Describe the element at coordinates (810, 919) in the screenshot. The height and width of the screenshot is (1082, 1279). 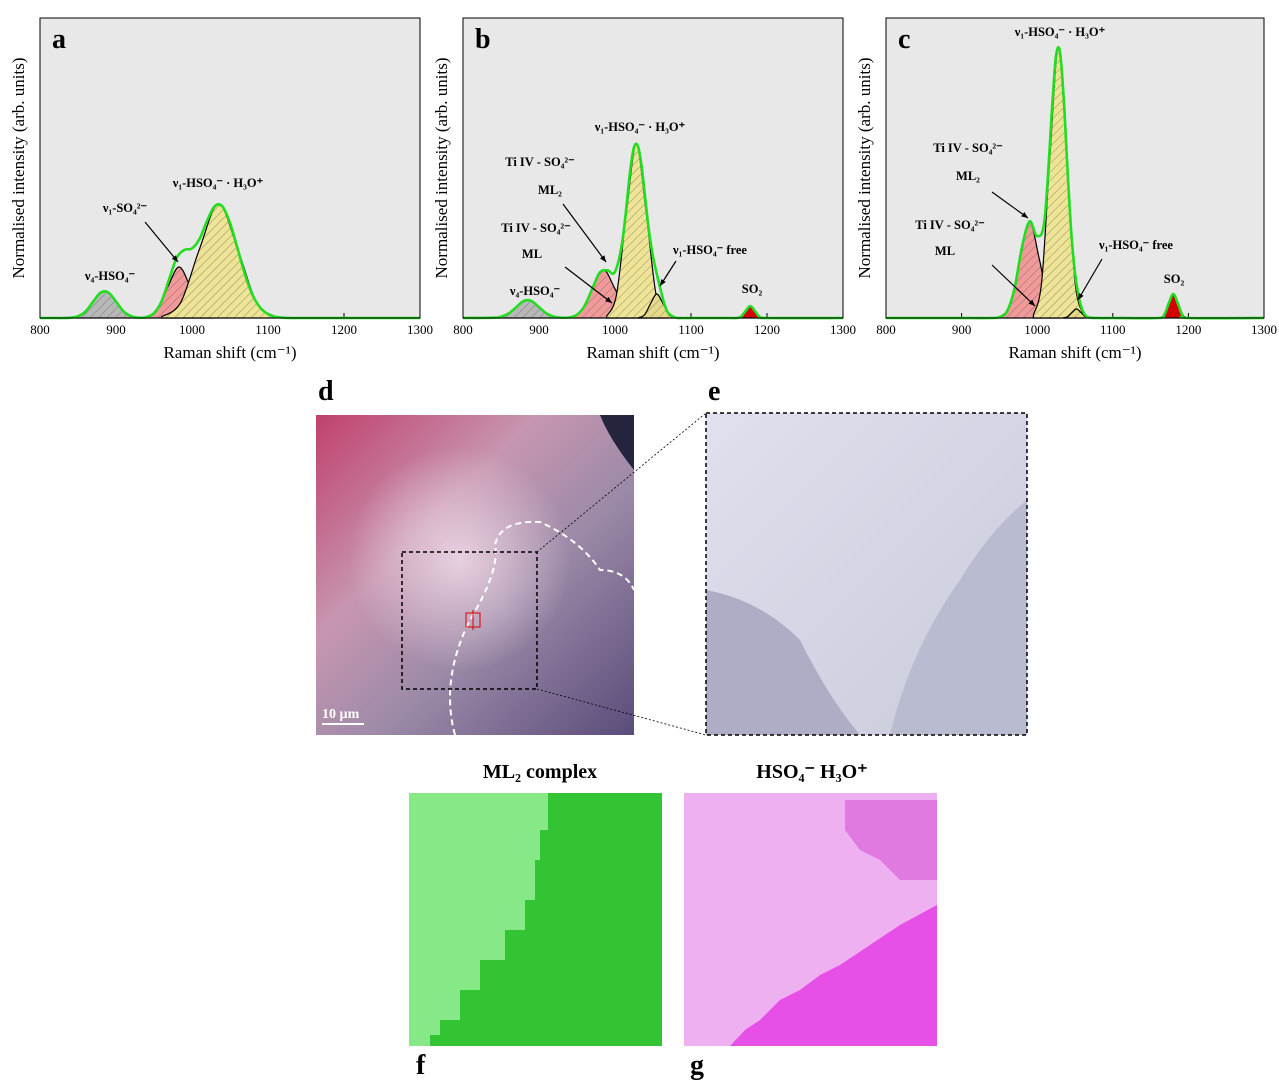
I see `map-g` at that location.